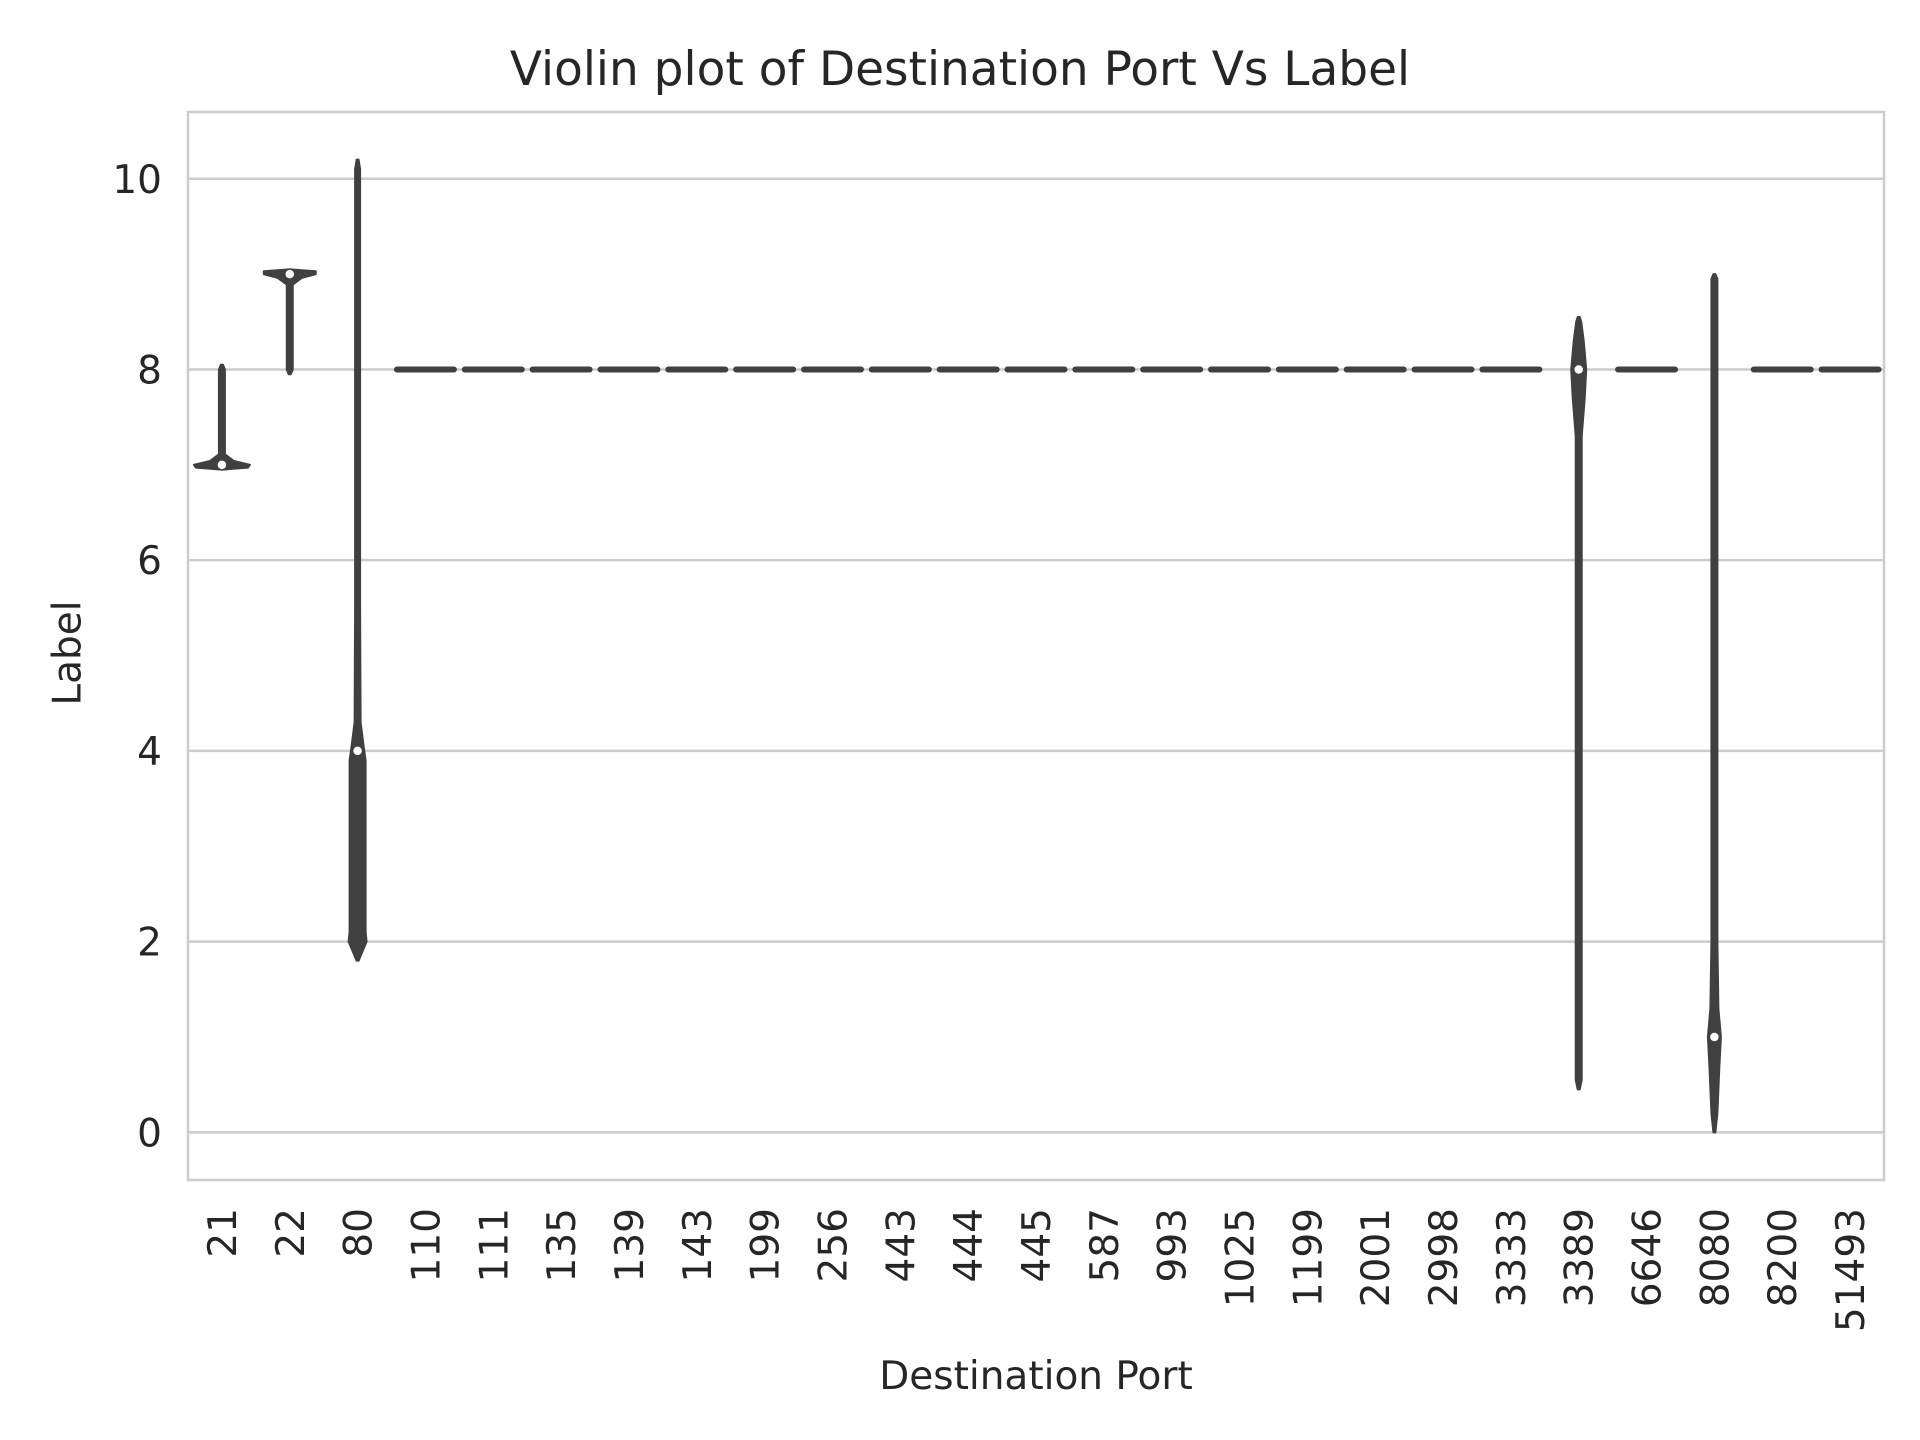 This screenshot has width=1920, height=1440. I want to click on x-tick-1025: 1025, so click(1241, 1257).